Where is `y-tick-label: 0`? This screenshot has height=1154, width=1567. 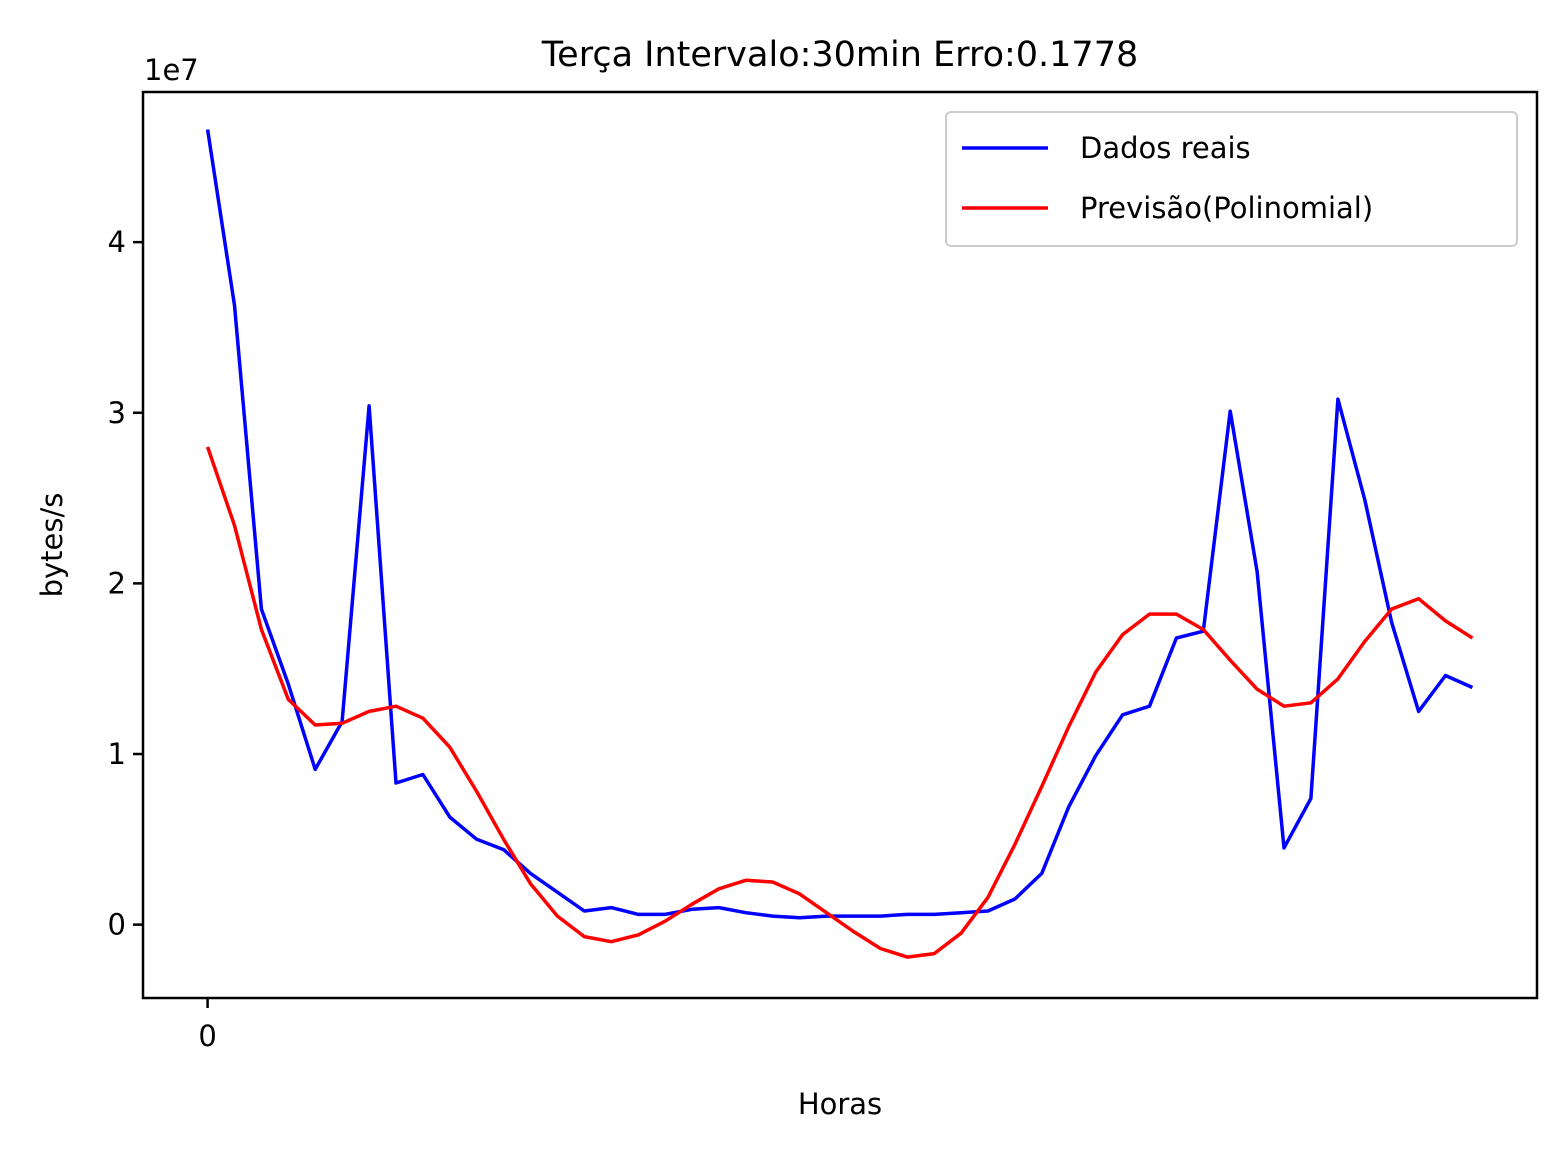
y-tick-label: 0 is located at coordinates (117, 925).